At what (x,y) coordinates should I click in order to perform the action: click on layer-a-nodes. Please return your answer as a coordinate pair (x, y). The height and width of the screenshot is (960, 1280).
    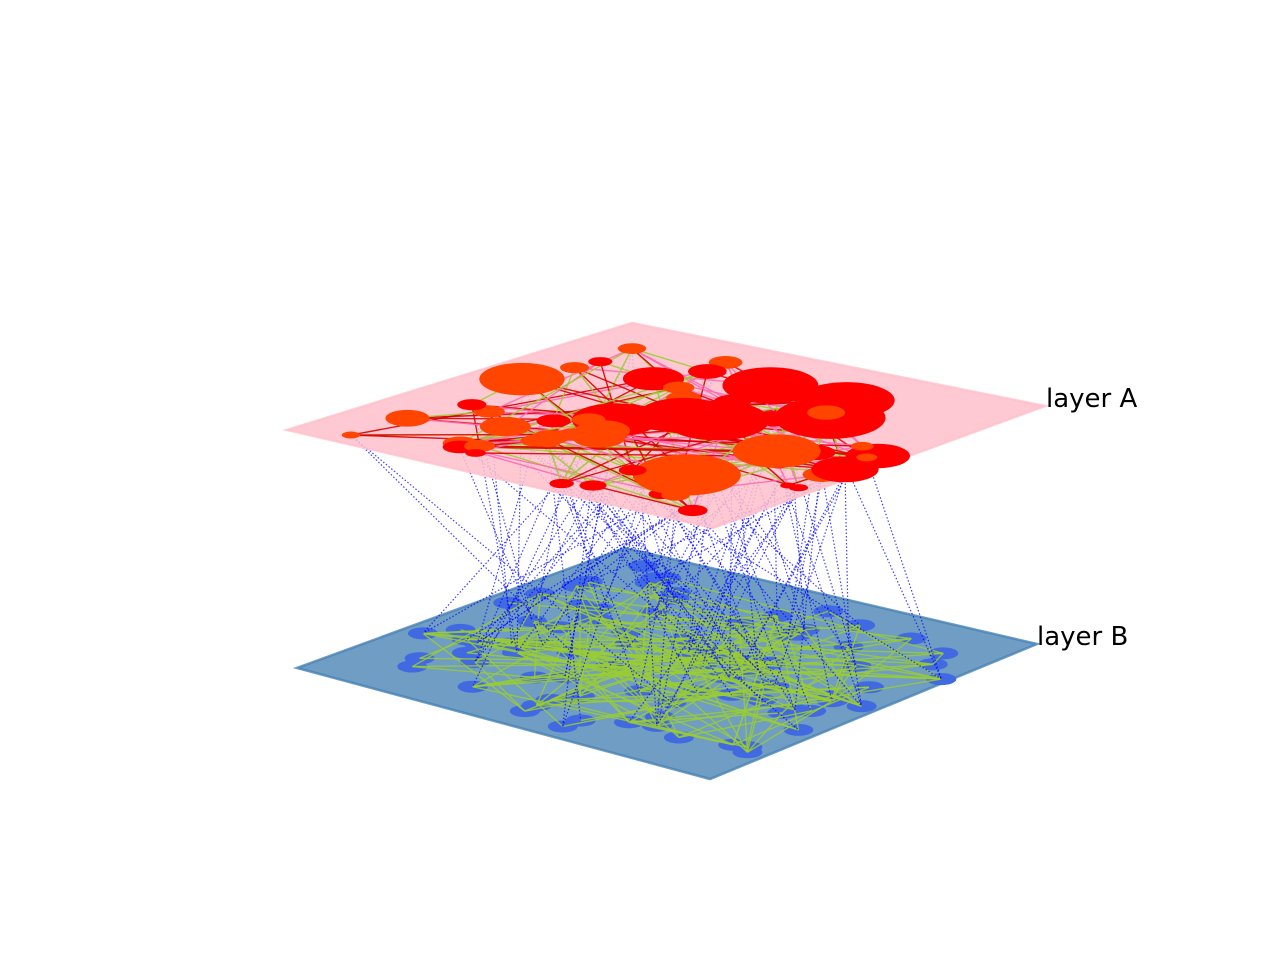
    Looking at the image, I should click on (625, 430).